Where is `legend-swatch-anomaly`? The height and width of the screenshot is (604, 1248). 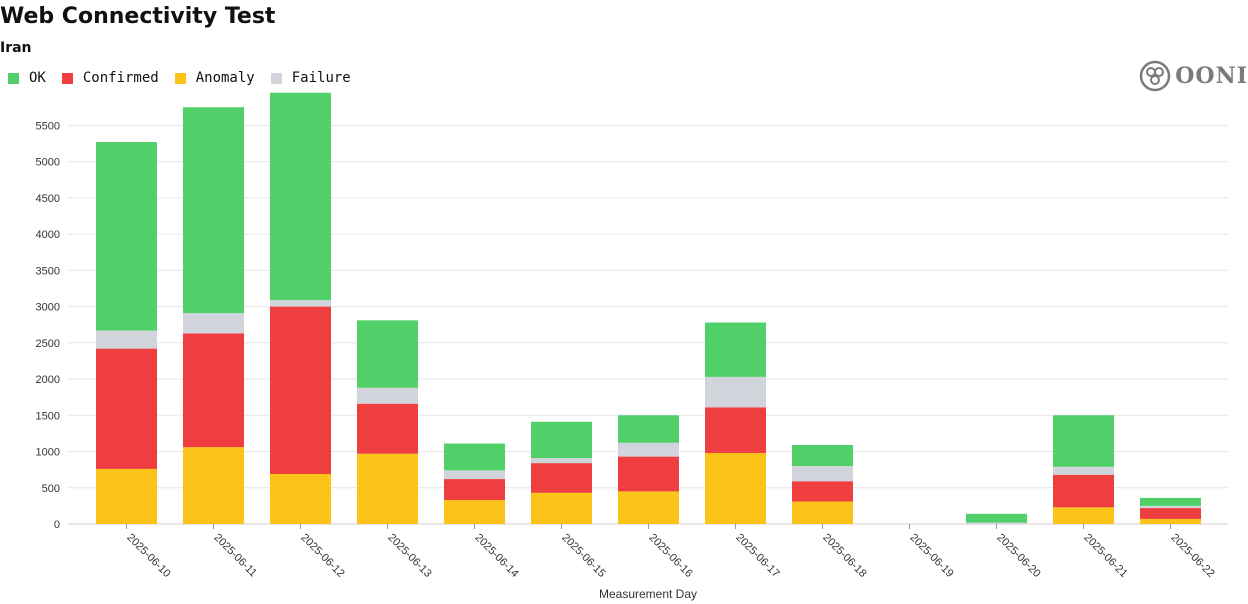
legend-swatch-anomaly is located at coordinates (180, 78).